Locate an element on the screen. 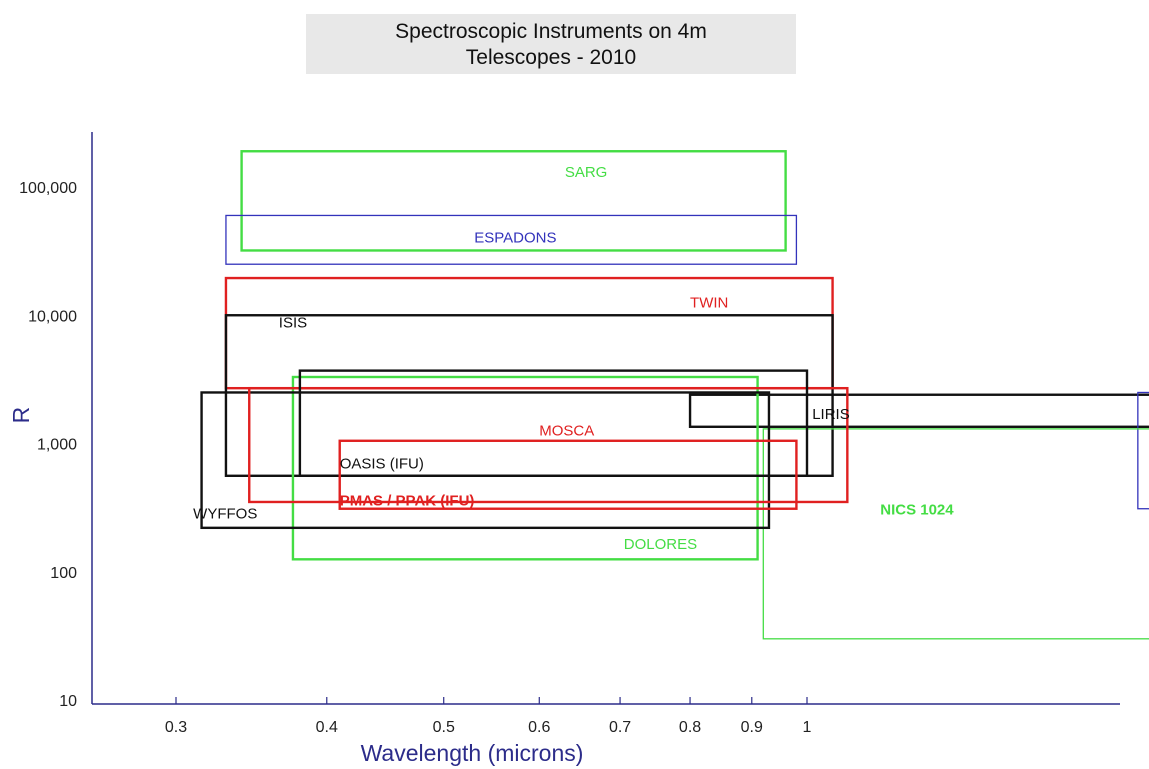  y-tick-label: 100 is located at coordinates (63, 573).